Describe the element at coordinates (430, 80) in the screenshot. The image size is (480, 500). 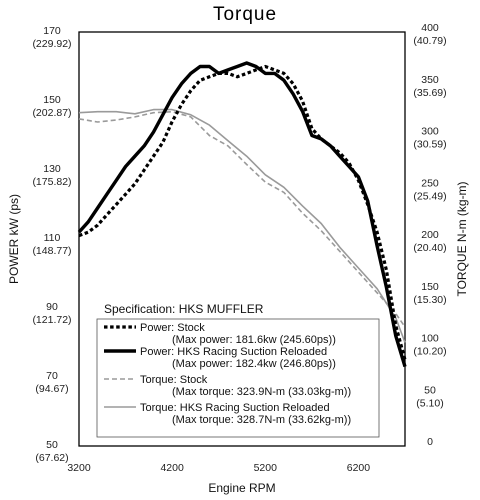
I see `right-tick-label: 350` at that location.